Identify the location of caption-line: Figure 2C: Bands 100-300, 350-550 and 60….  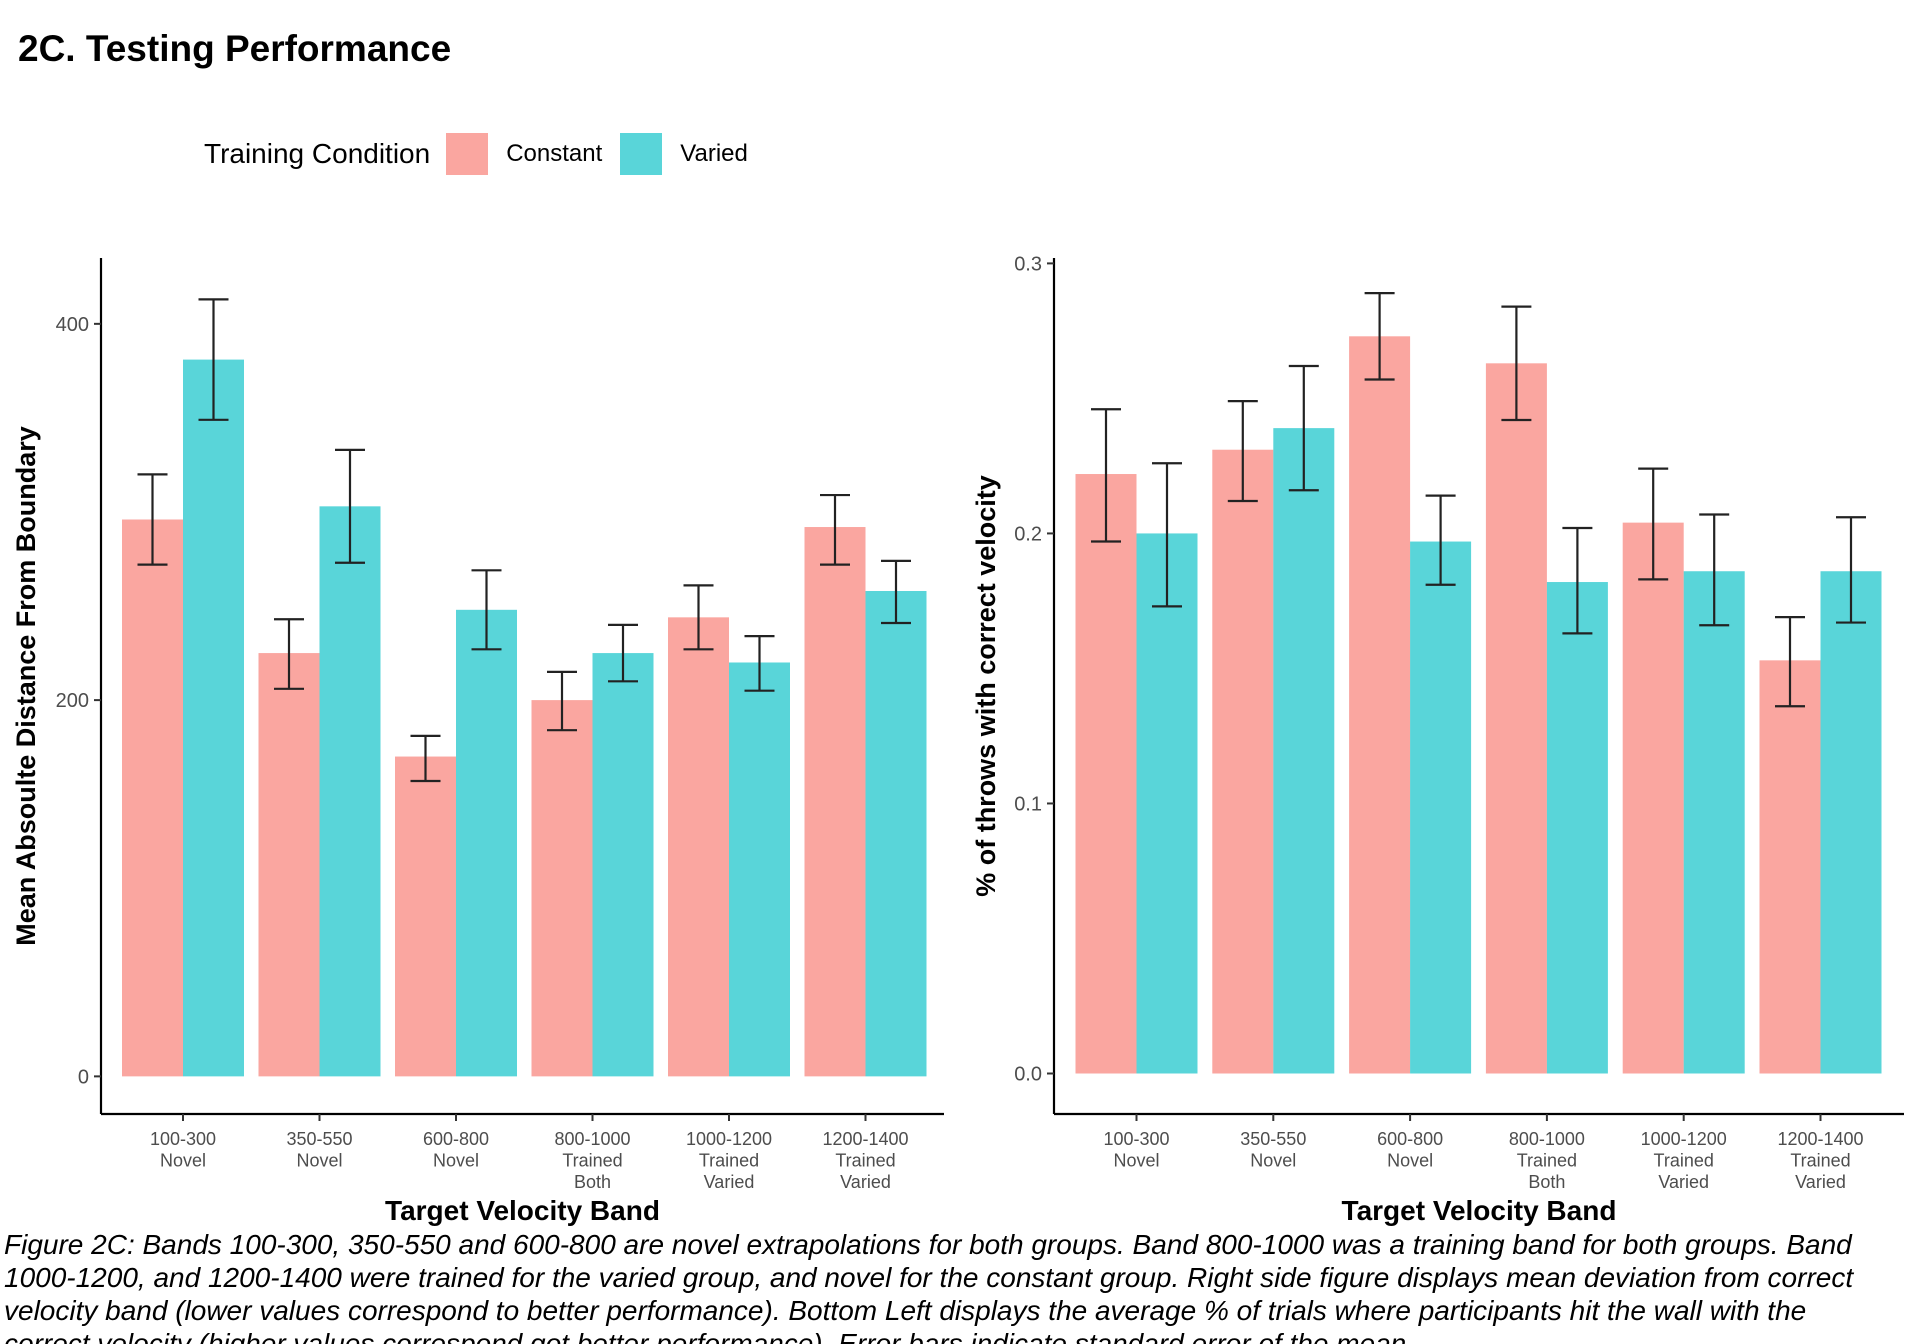
(928, 1244).